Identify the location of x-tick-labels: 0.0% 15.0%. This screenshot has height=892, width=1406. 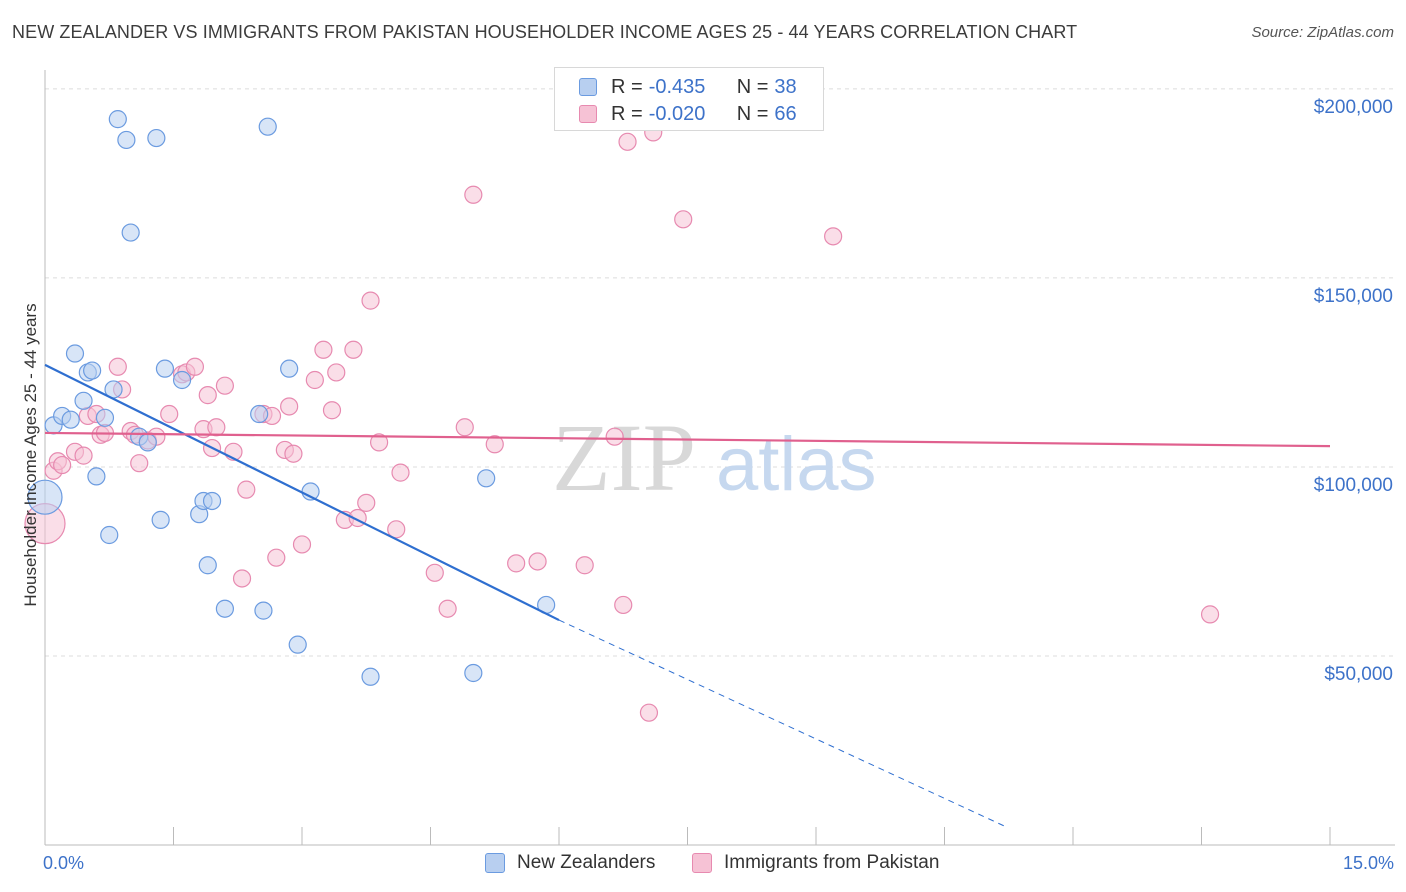
(718, 863).